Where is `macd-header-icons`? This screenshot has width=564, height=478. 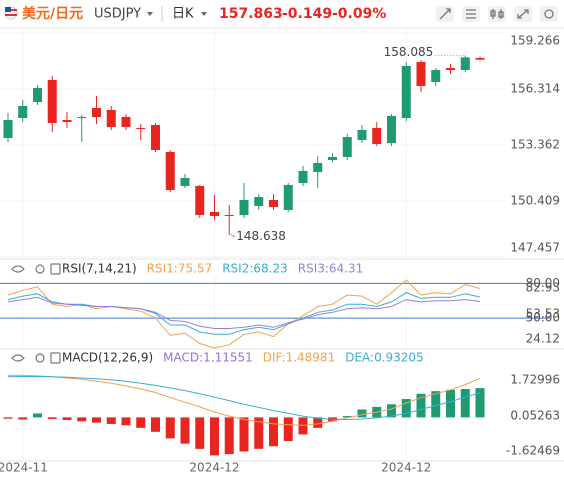
macd-header-icons is located at coordinates (36, 358).